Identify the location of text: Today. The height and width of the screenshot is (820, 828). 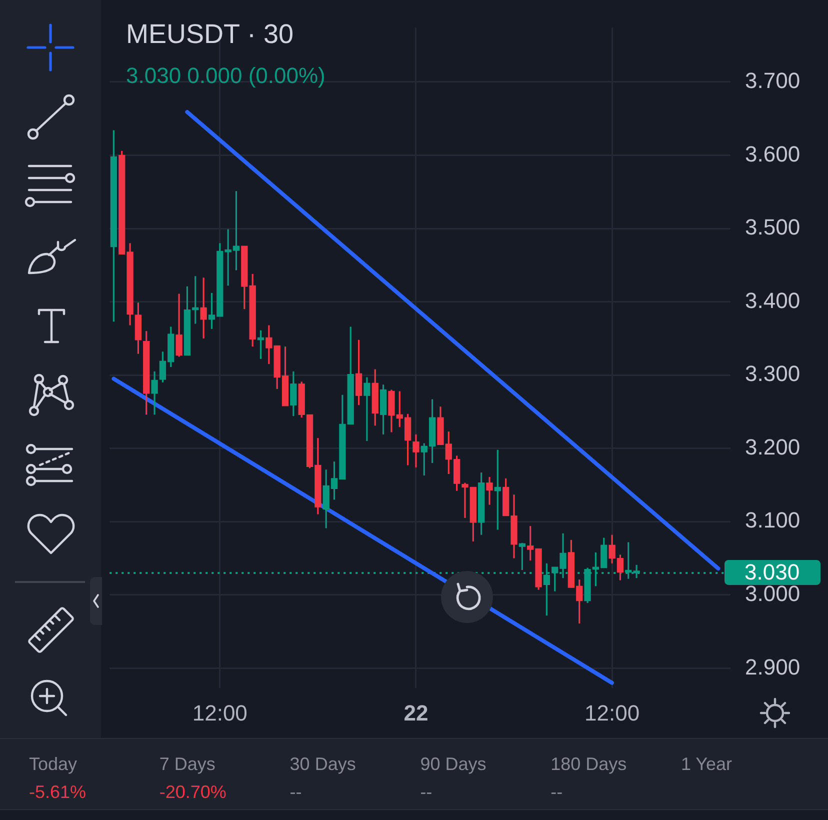
(53, 764).